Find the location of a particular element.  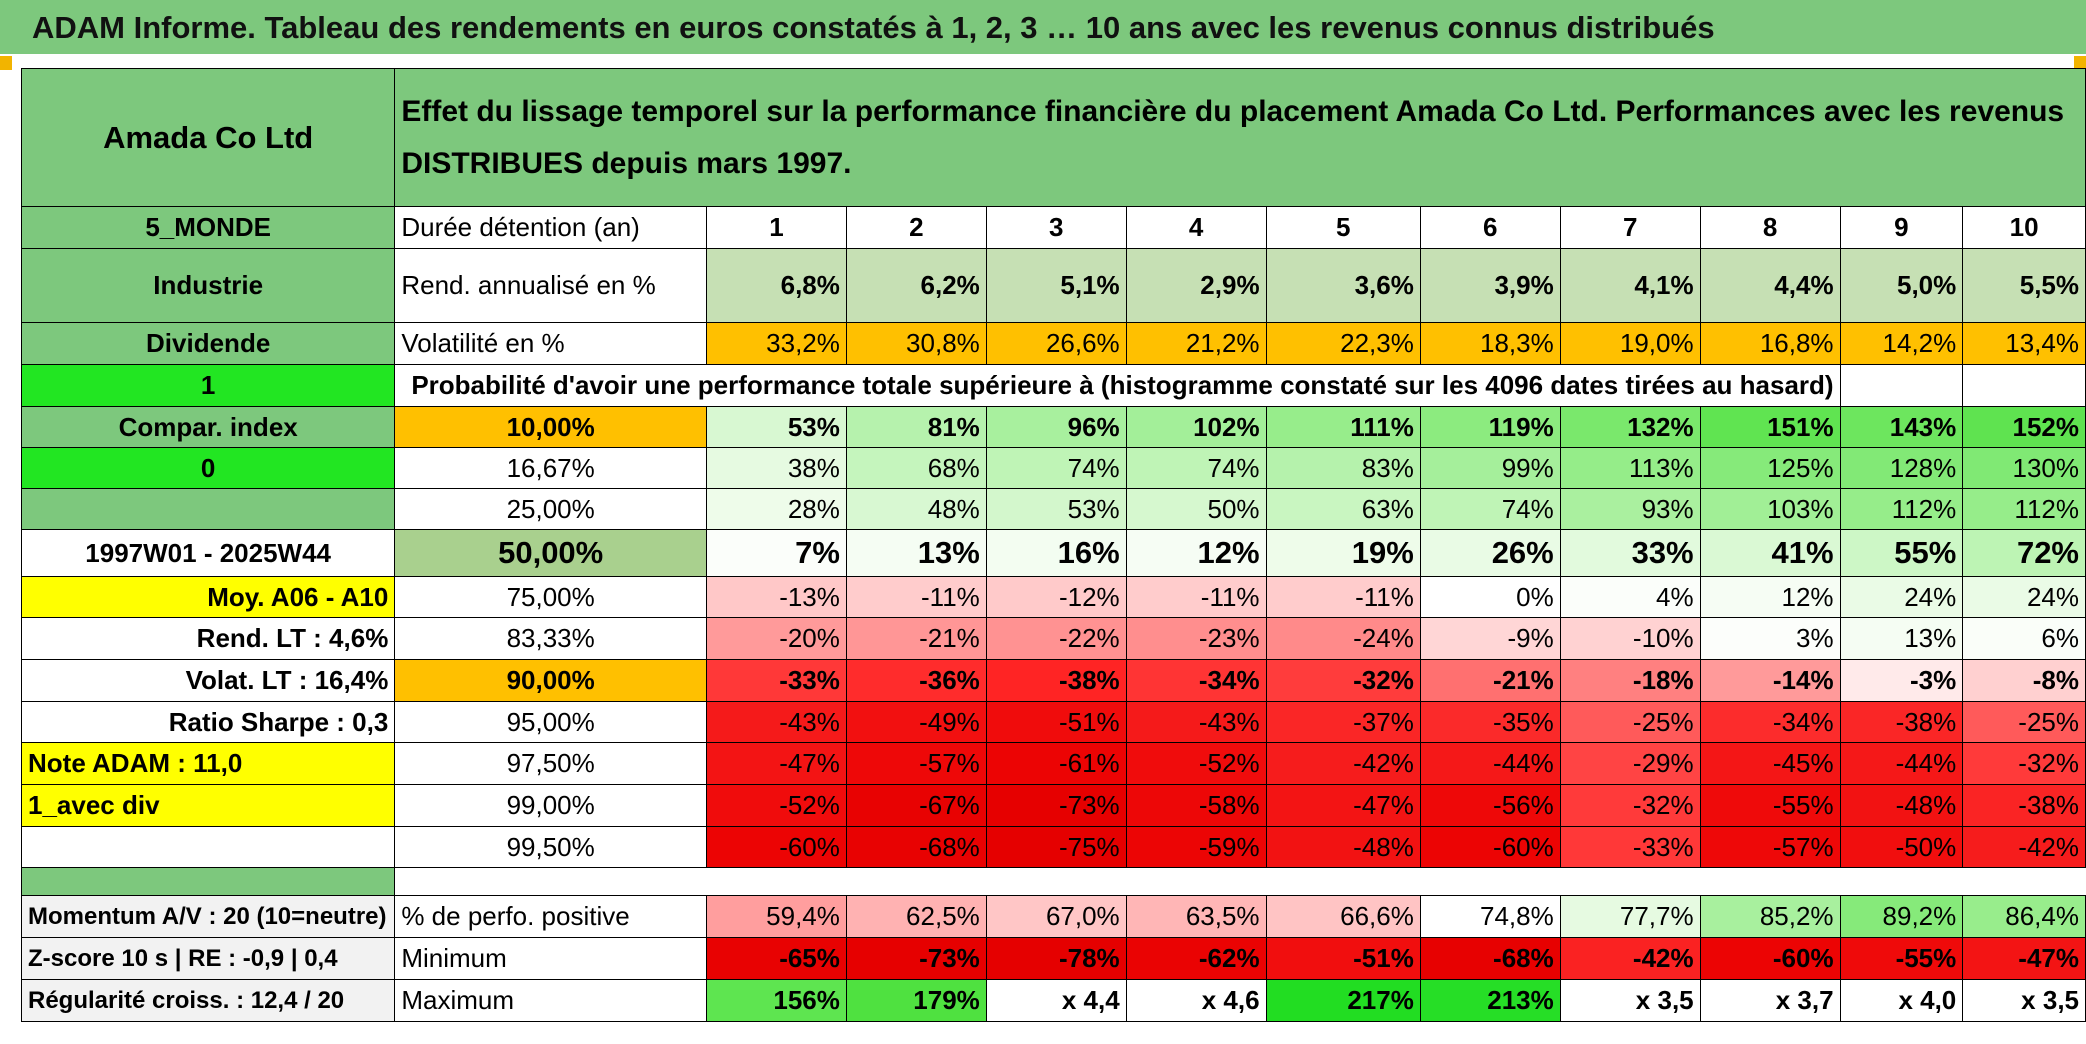

quantile-value: -57% is located at coordinates (1770, 847).